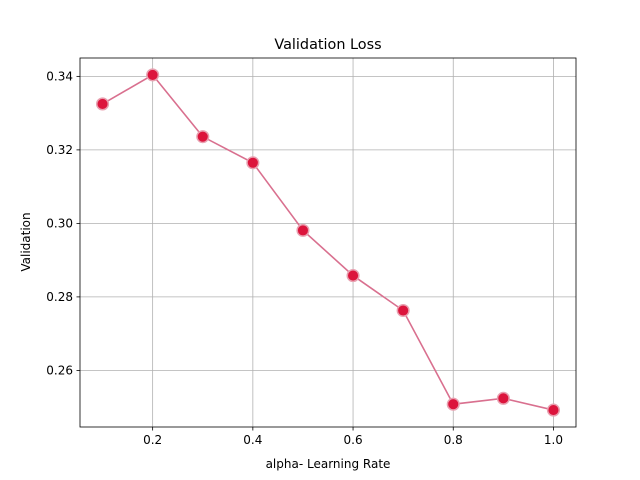  What do you see at coordinates (252, 440) in the screenshot?
I see `x-tick-label: 0.4` at bounding box center [252, 440].